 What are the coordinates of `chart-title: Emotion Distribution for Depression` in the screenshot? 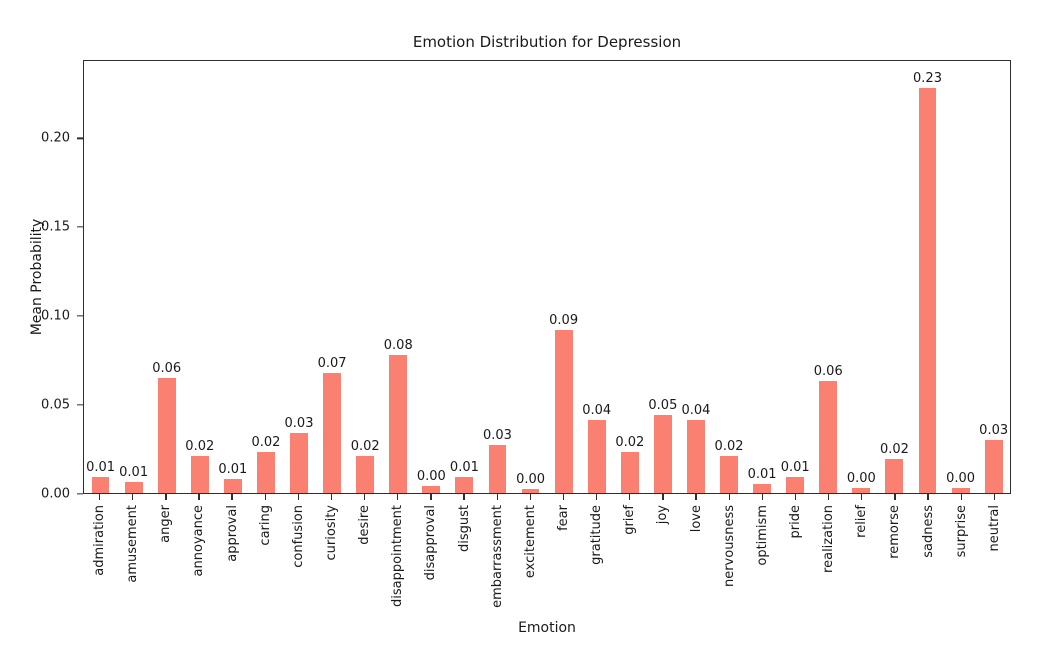 It's located at (547, 42).